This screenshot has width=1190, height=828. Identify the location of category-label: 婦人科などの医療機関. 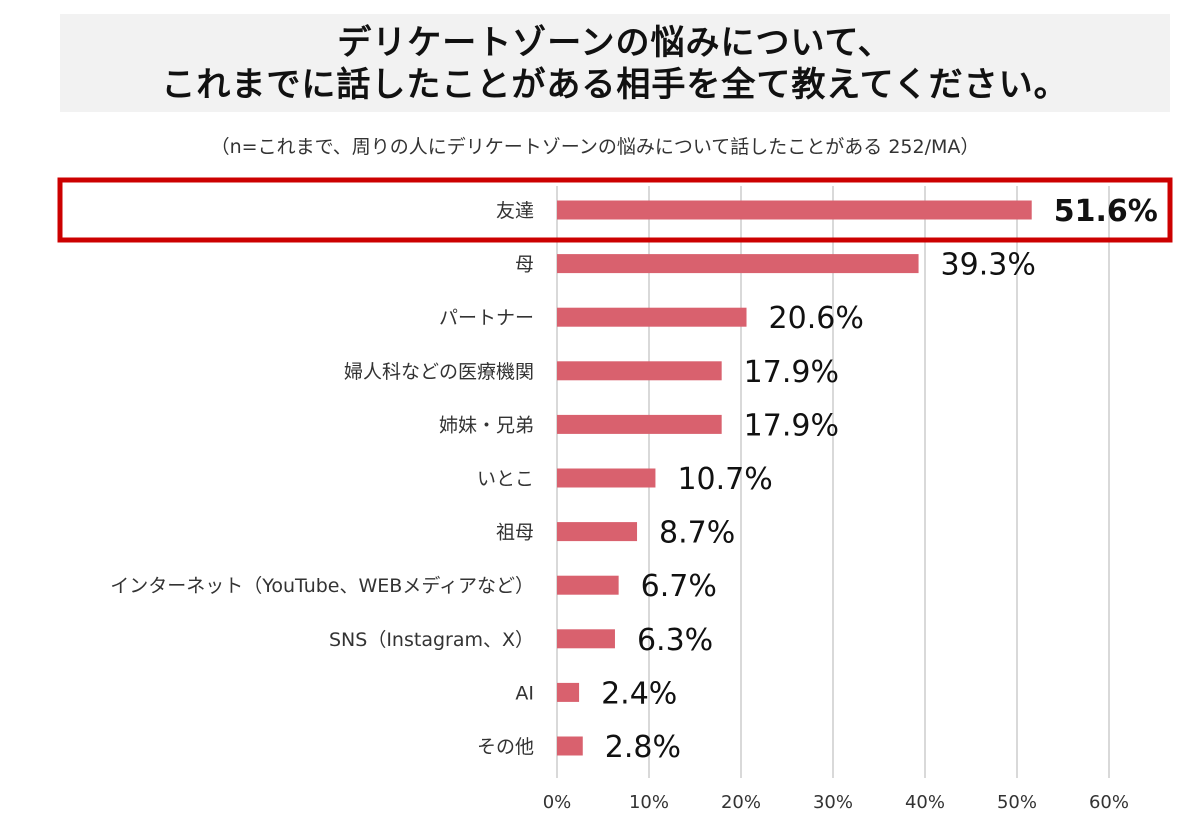
(439, 372).